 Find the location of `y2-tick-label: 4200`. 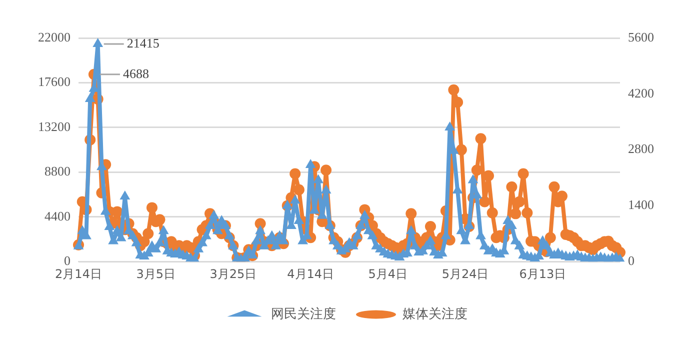

y2-tick-label: 4200 is located at coordinates (641, 92).